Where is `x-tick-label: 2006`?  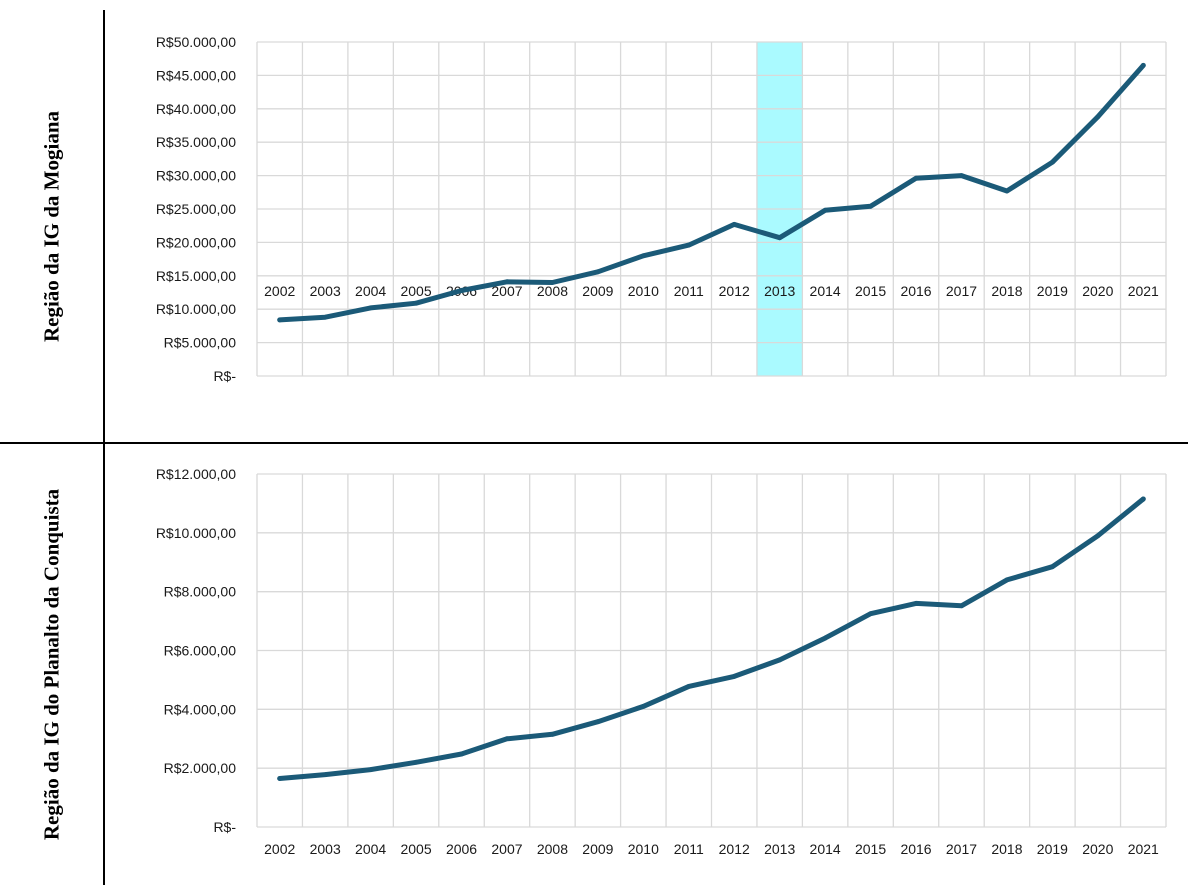
x-tick-label: 2006 is located at coordinates (461, 849).